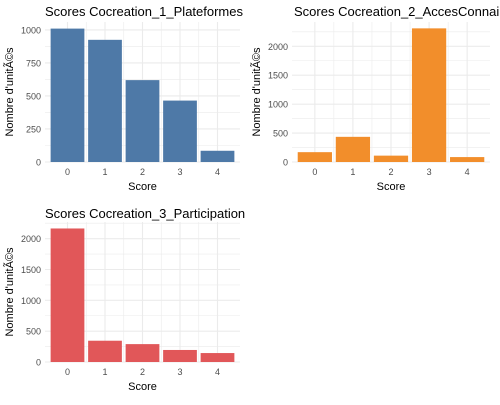 This screenshot has height=405, width=500. I want to click on y-tick-label: 750, so click(33, 63).